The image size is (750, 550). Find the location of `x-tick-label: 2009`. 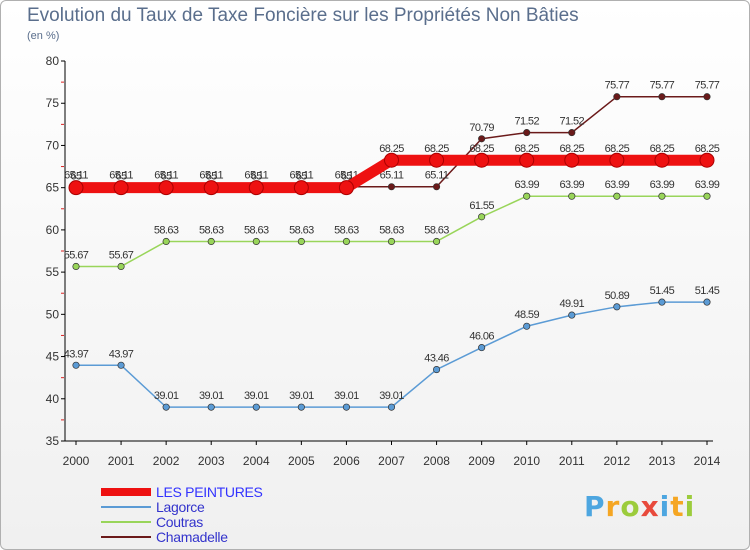

x-tick-label: 2009 is located at coordinates (481, 461).